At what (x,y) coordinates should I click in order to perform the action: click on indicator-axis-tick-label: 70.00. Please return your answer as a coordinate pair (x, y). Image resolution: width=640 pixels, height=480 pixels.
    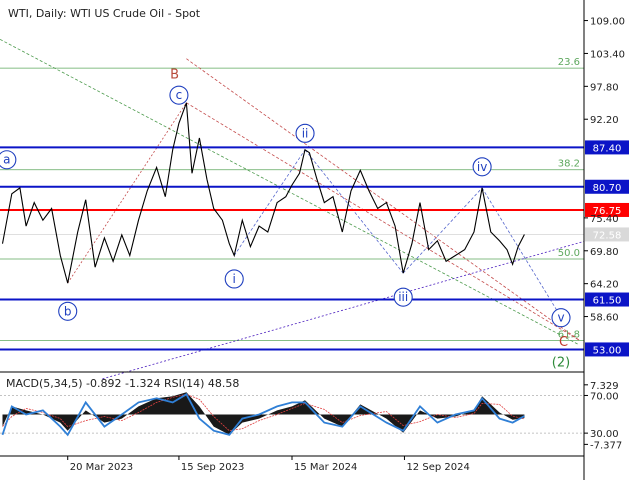
    Looking at the image, I should click on (604, 396).